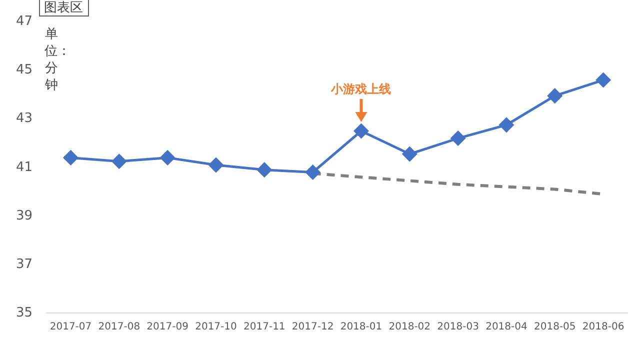  I want to click on y-axis-title: 单位：分钟, so click(57, 60).